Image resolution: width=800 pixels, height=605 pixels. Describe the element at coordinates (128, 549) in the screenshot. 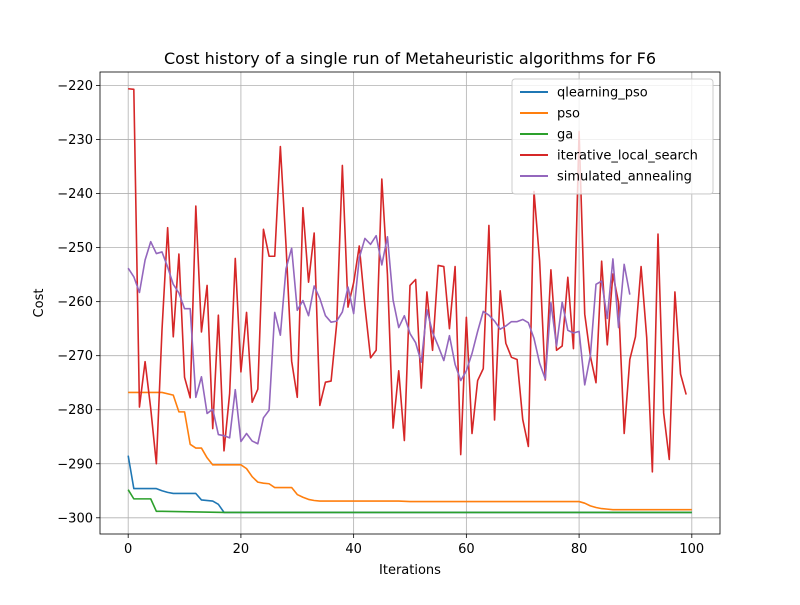

I see `x-tick-label: 0` at that location.